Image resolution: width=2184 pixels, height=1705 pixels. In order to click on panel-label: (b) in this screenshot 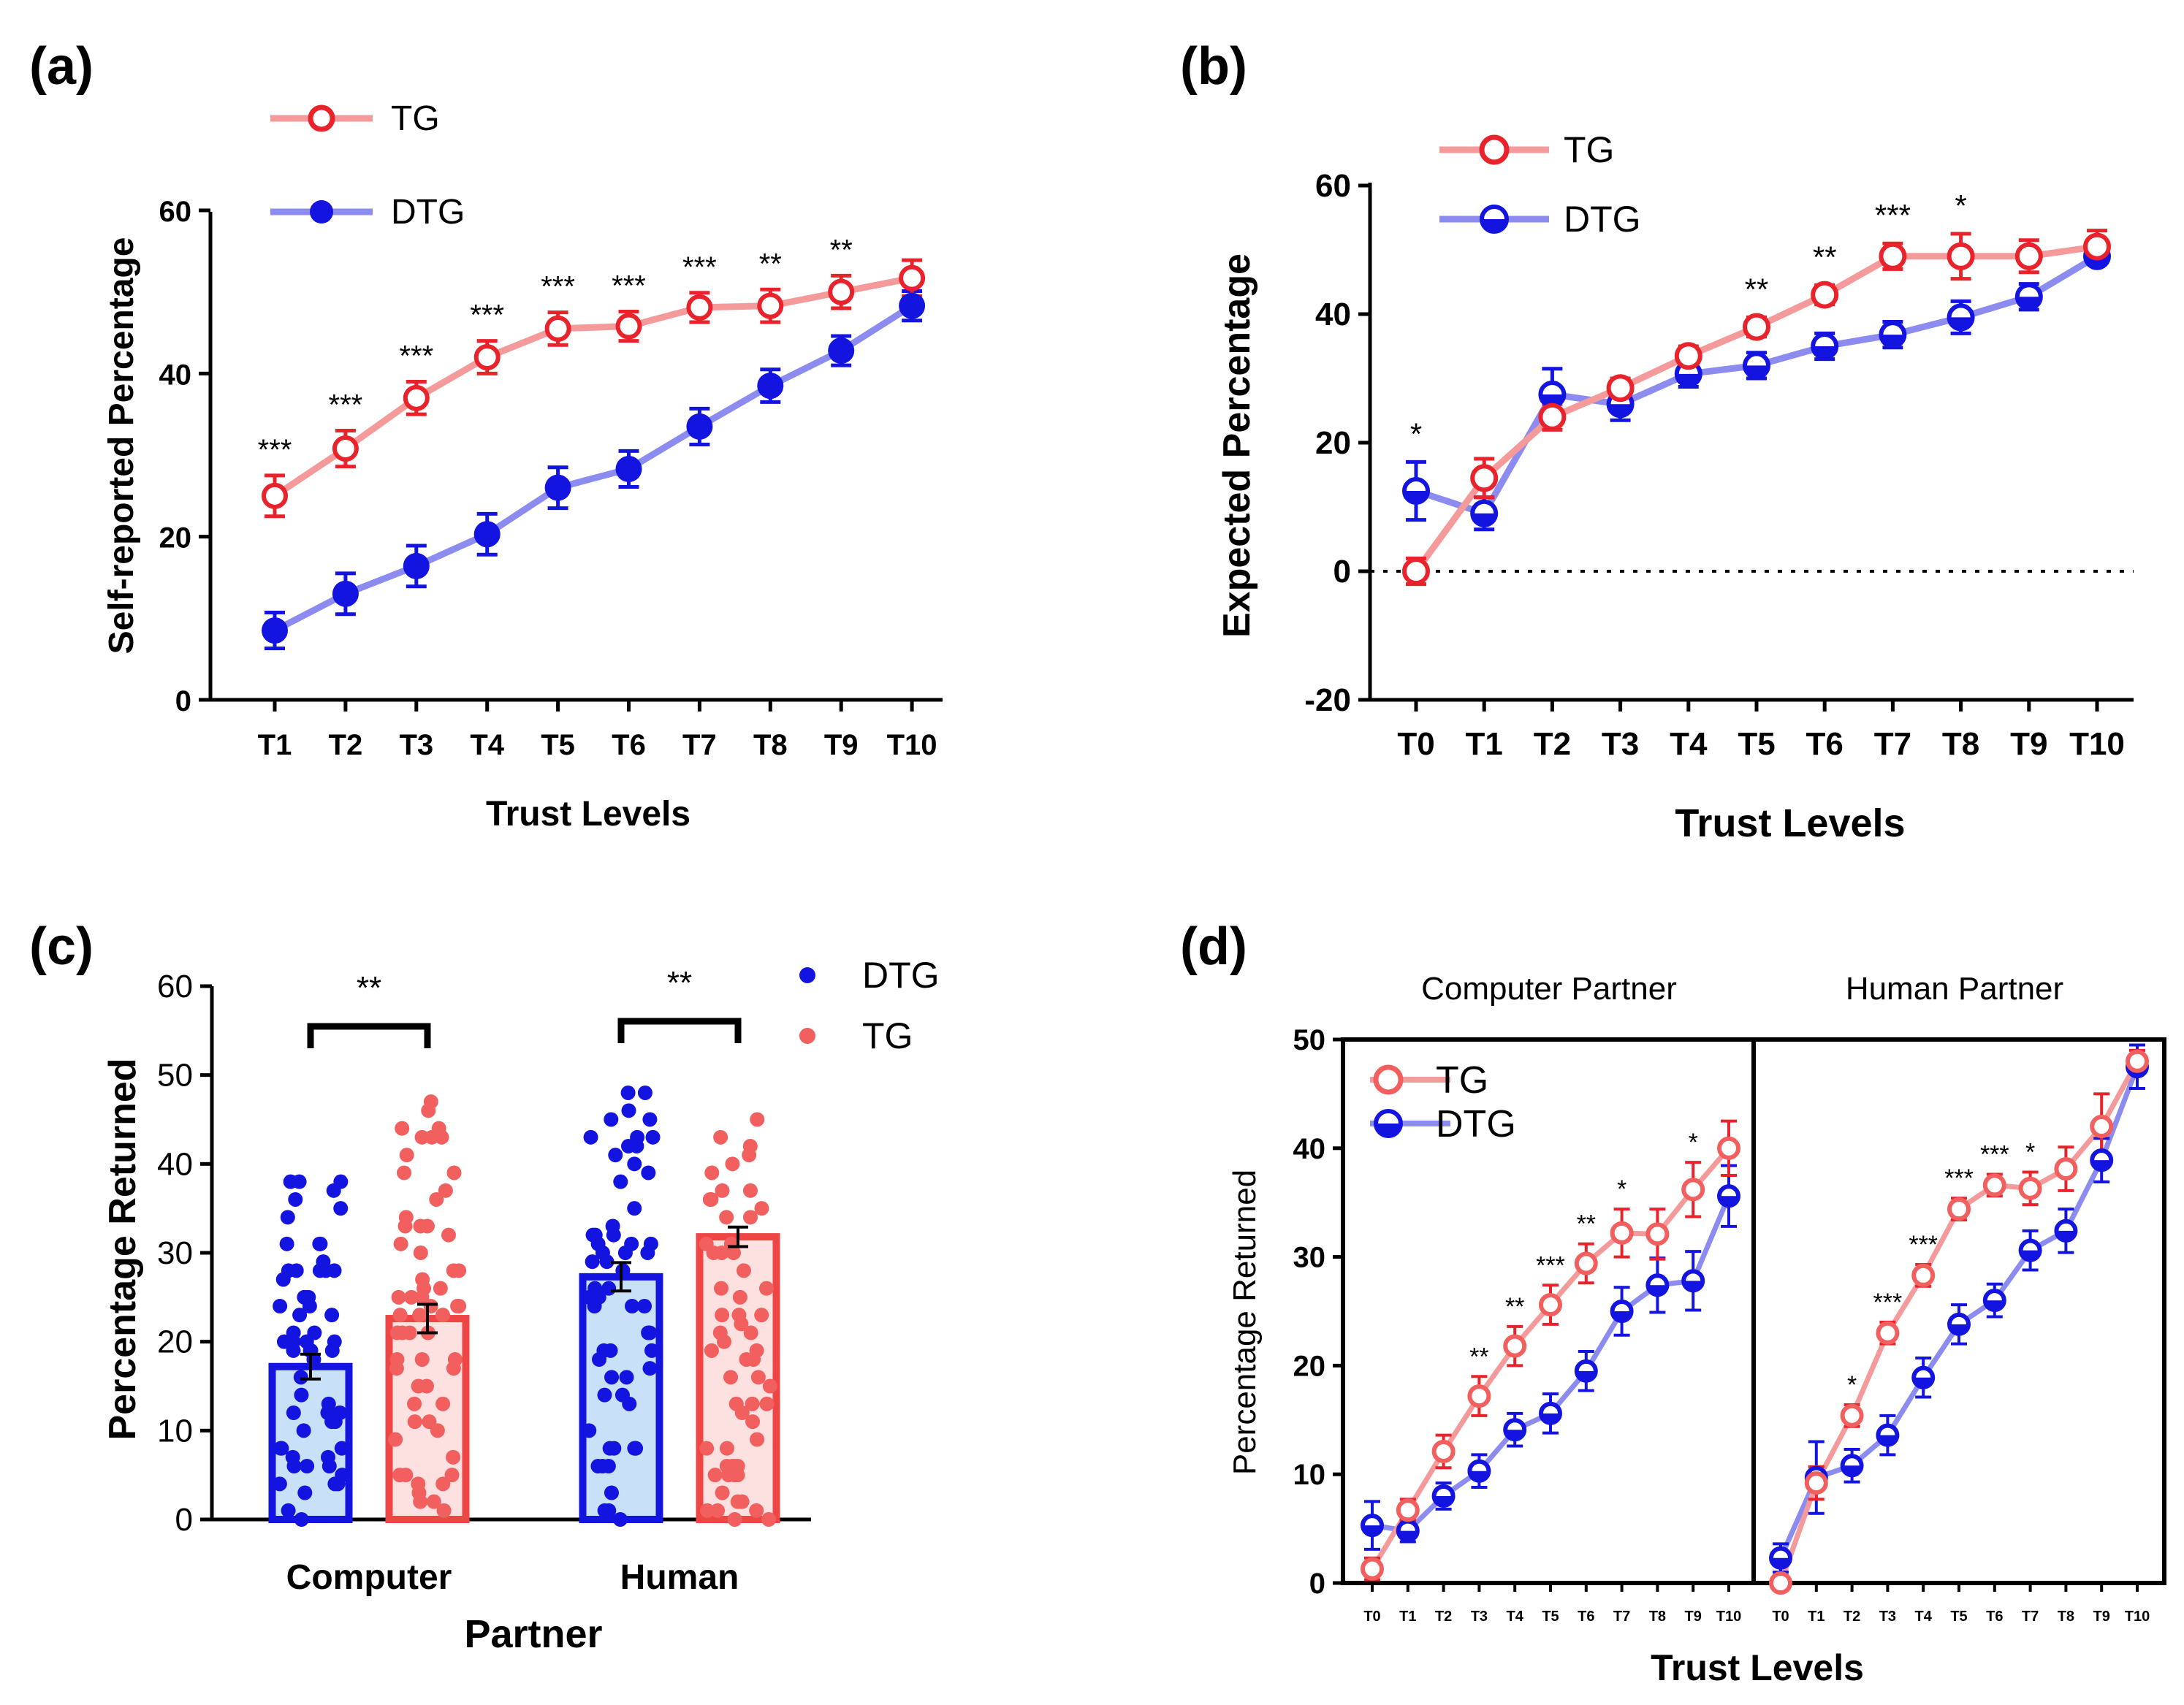, I will do `click(1213, 66)`.